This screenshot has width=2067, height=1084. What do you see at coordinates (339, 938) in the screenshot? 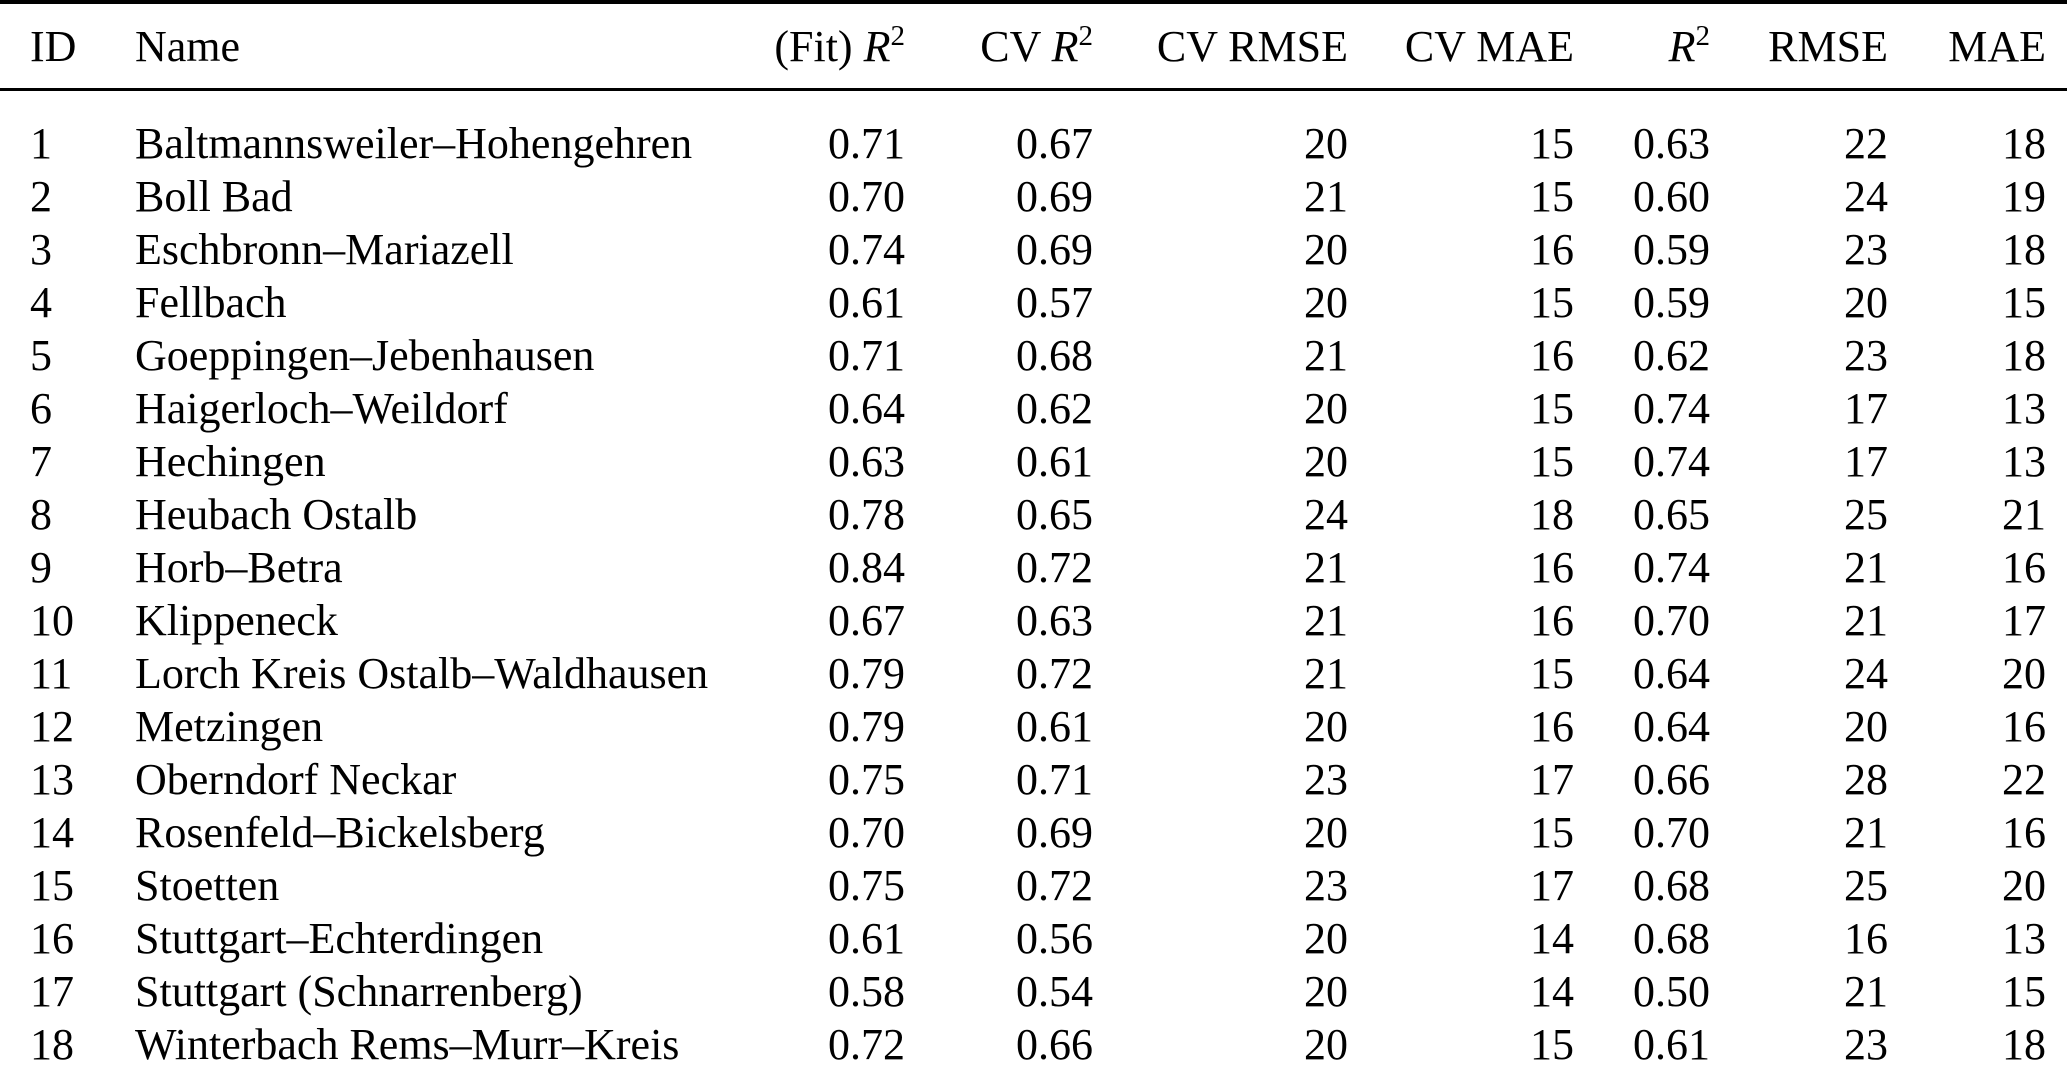
I see `cell-name: Stuttgart–Echterdingen` at bounding box center [339, 938].